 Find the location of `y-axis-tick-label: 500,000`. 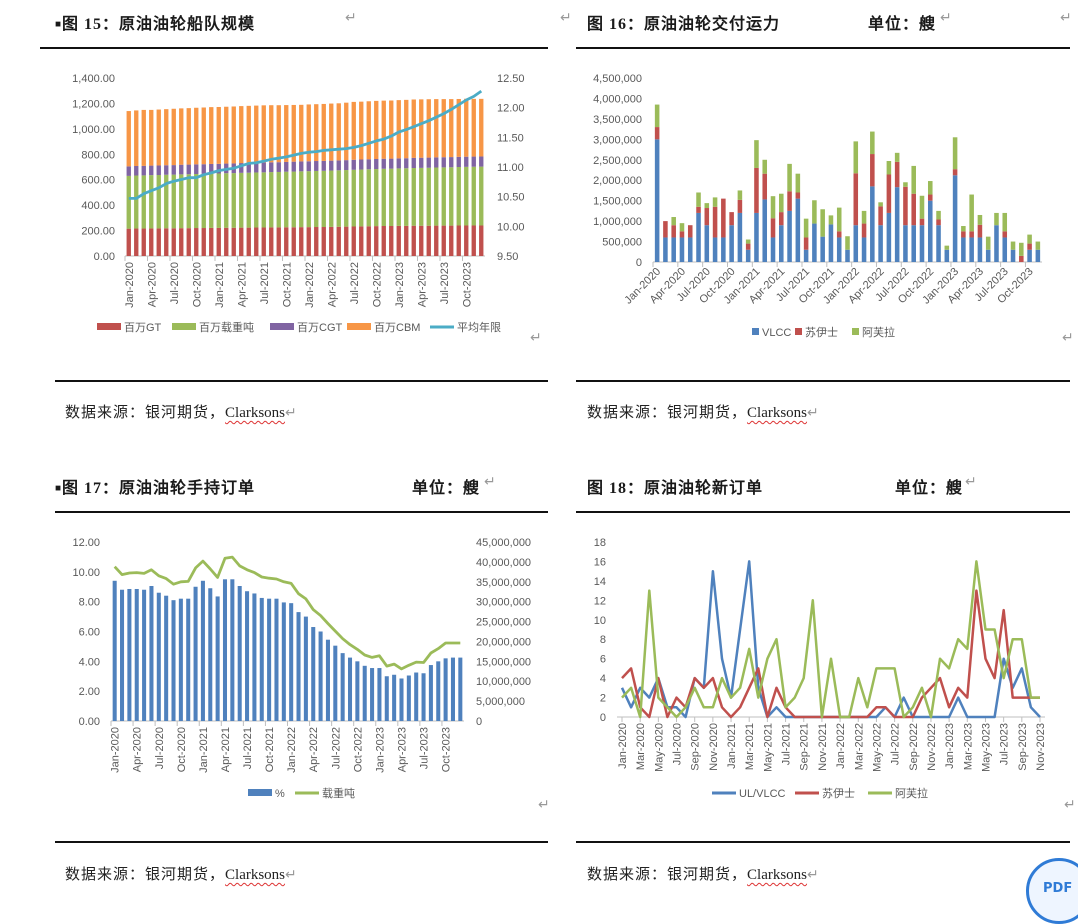

y-axis-tick-label: 500,000 is located at coordinates (622, 243).